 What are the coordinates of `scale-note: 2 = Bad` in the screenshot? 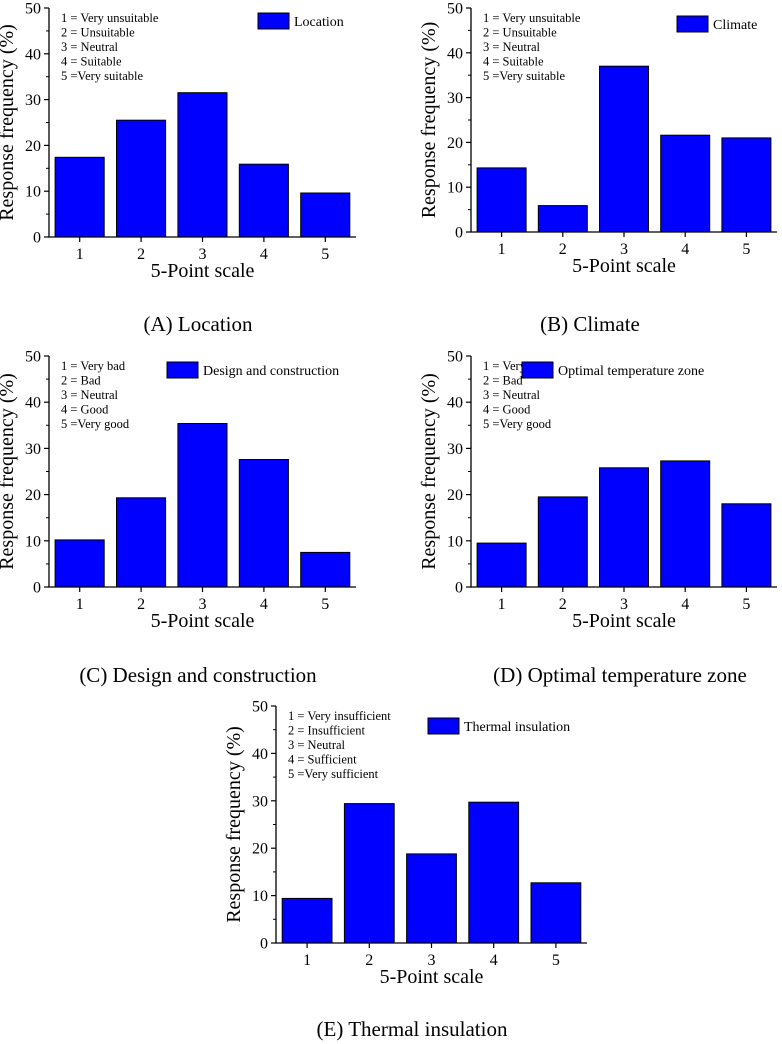 It's located at (81, 381).